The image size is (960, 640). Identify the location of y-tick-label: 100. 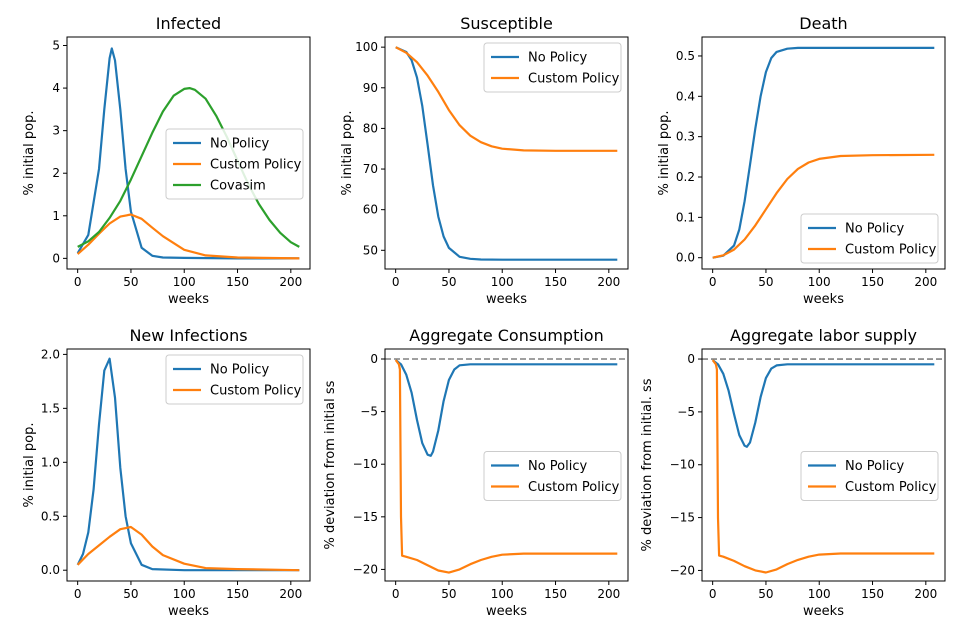
(366, 47).